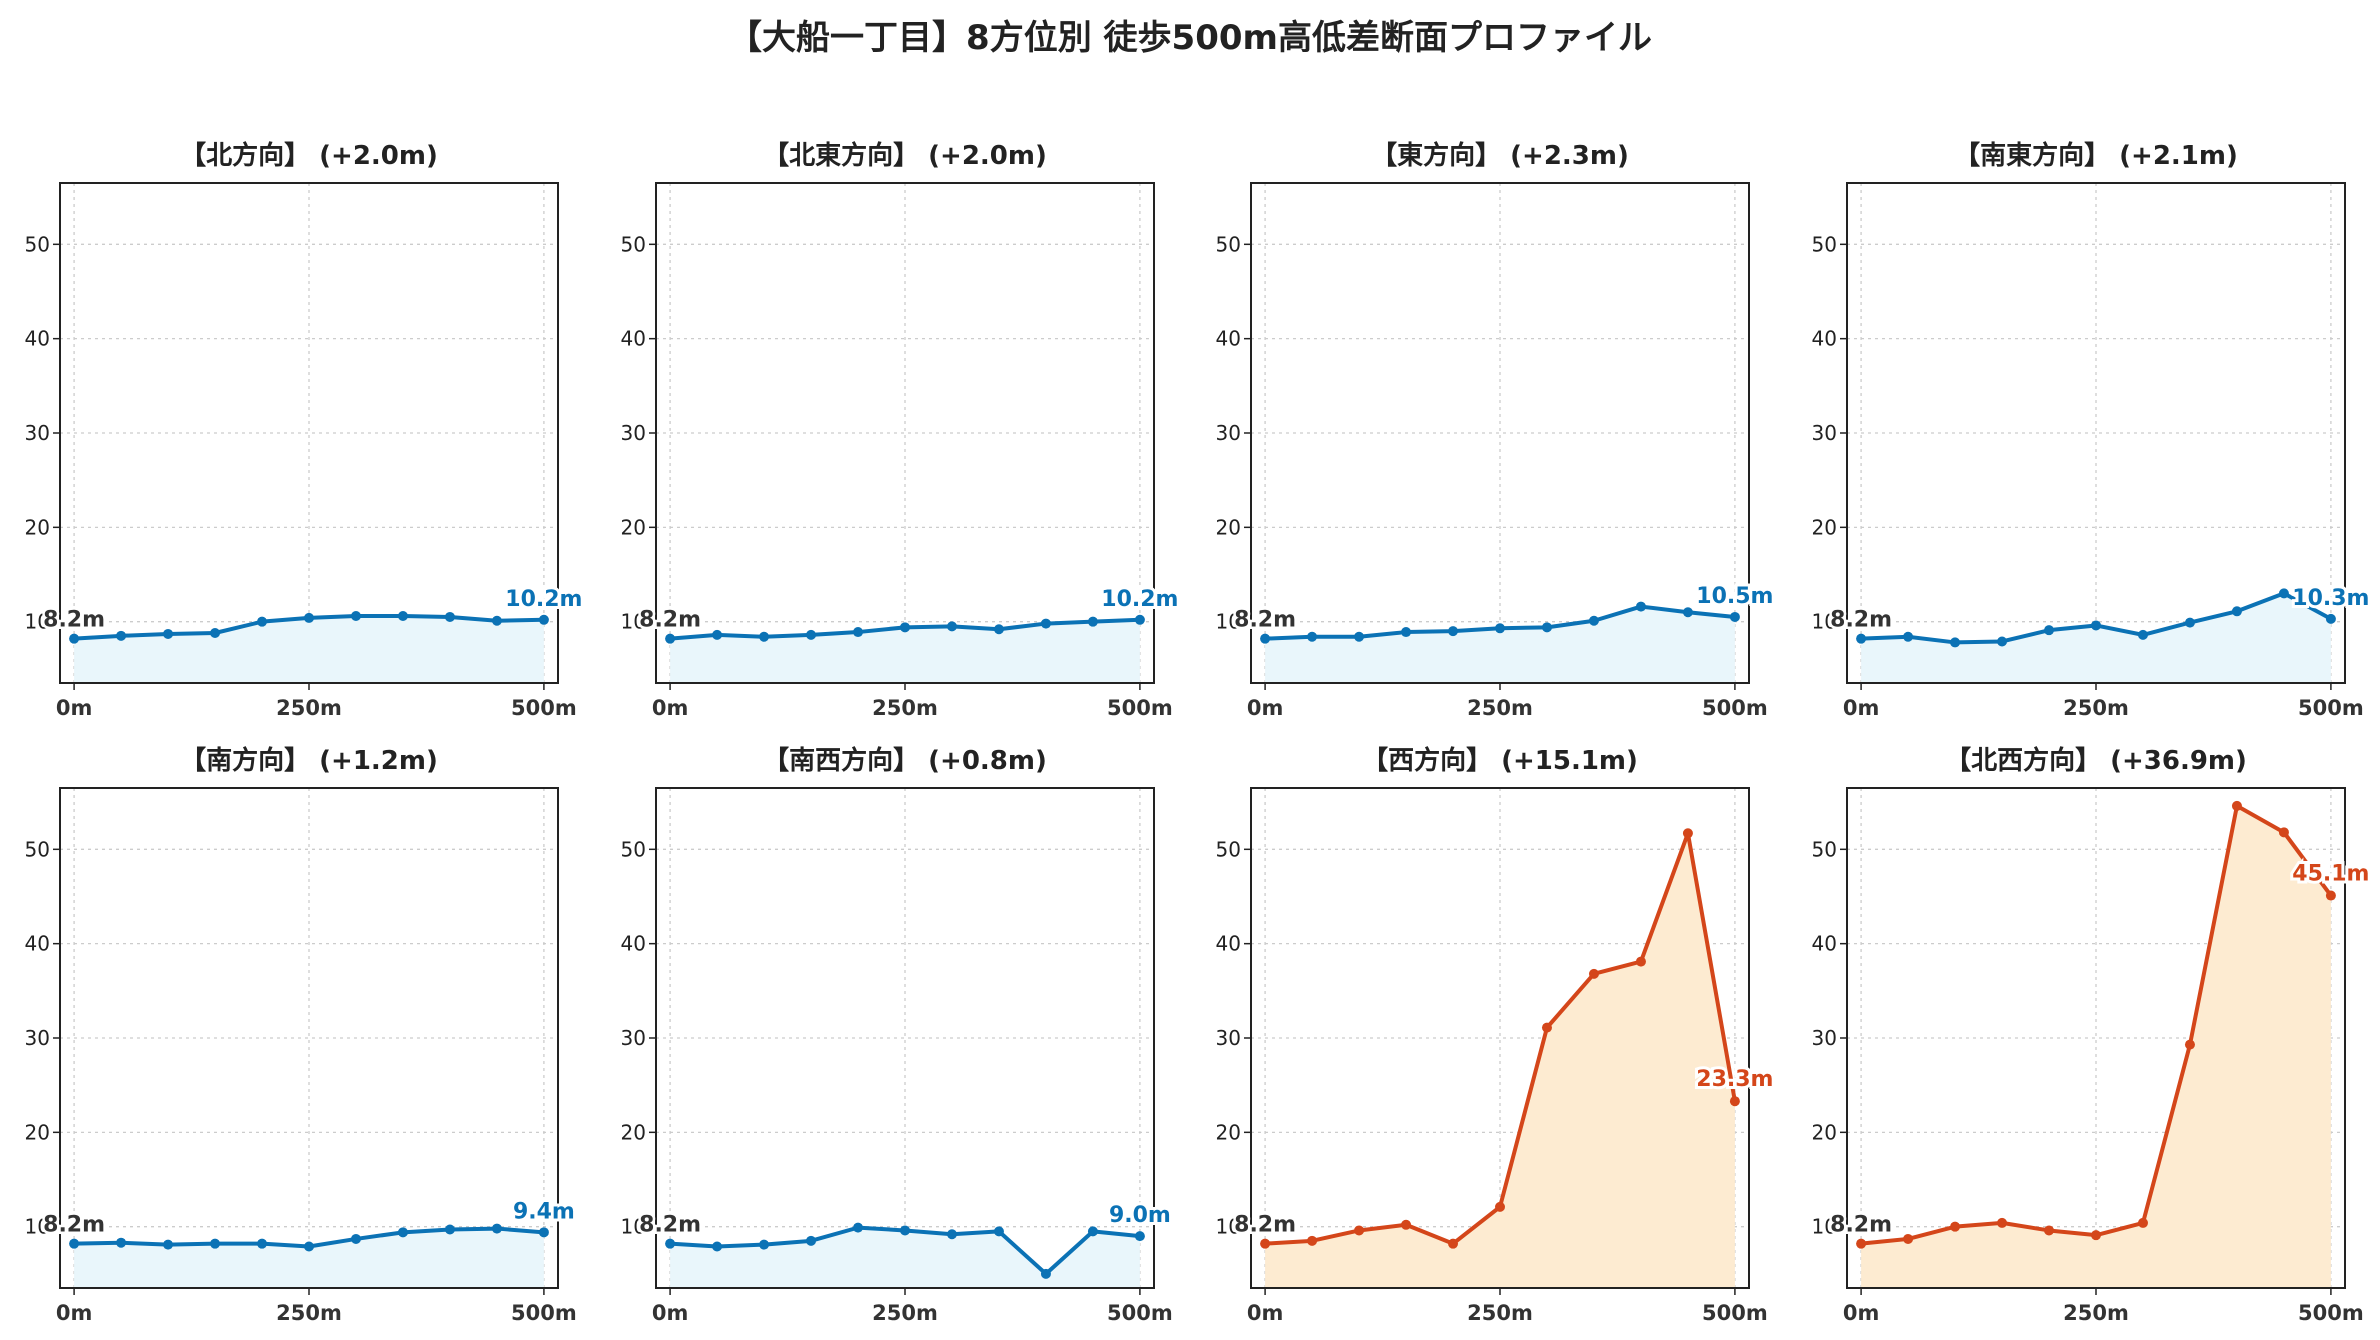 The image size is (2380, 1340). Describe the element at coordinates (905, 155) in the screenshot. I see `subplot-title: 【北東方向】 (+2.0m)` at that location.